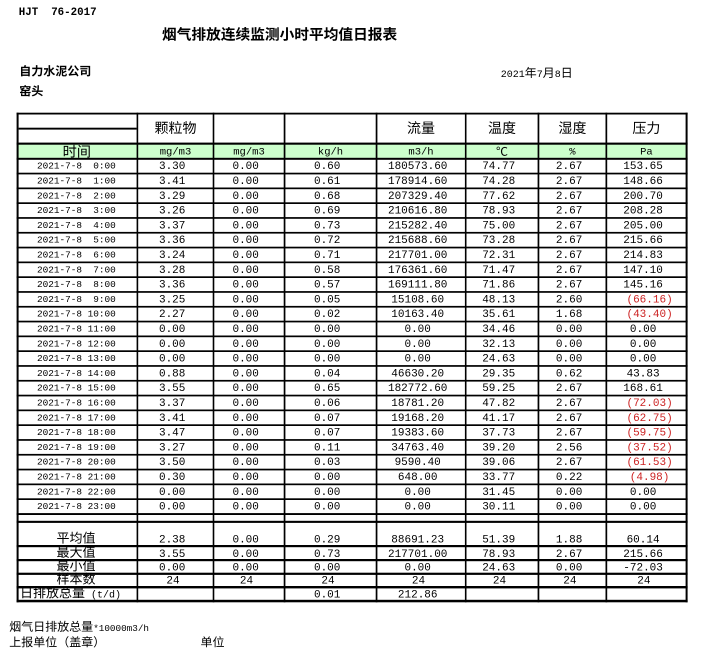  Describe the element at coordinates (498, 419) in the screenshot. I see `svg-text: 41.17` at that location.